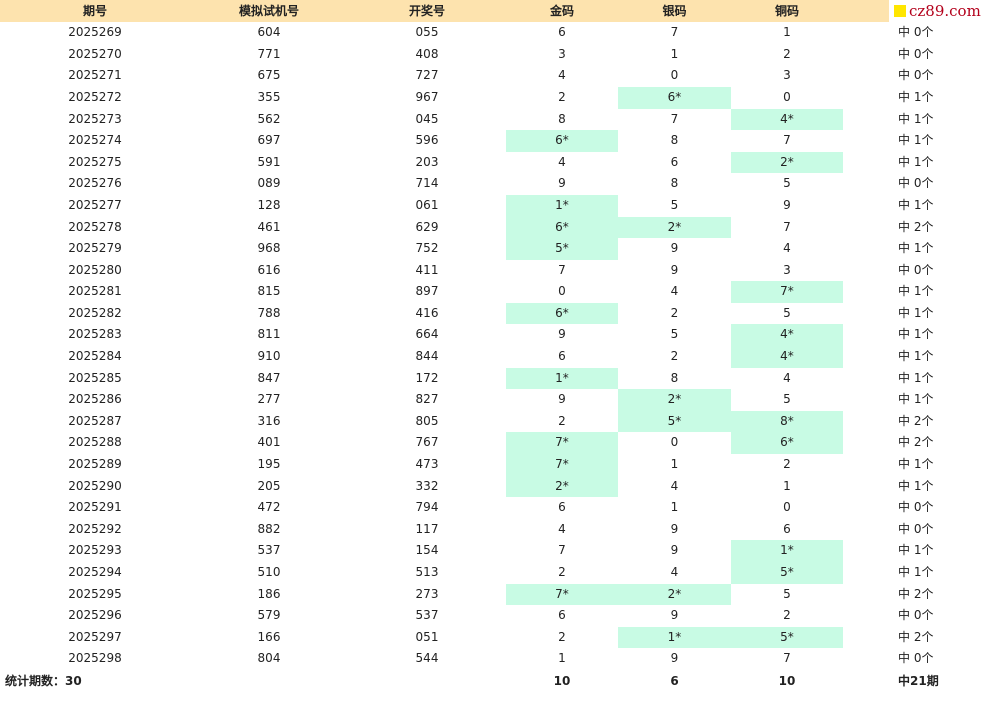 The image size is (993, 701). I want to click on cell: 675, so click(269, 75).